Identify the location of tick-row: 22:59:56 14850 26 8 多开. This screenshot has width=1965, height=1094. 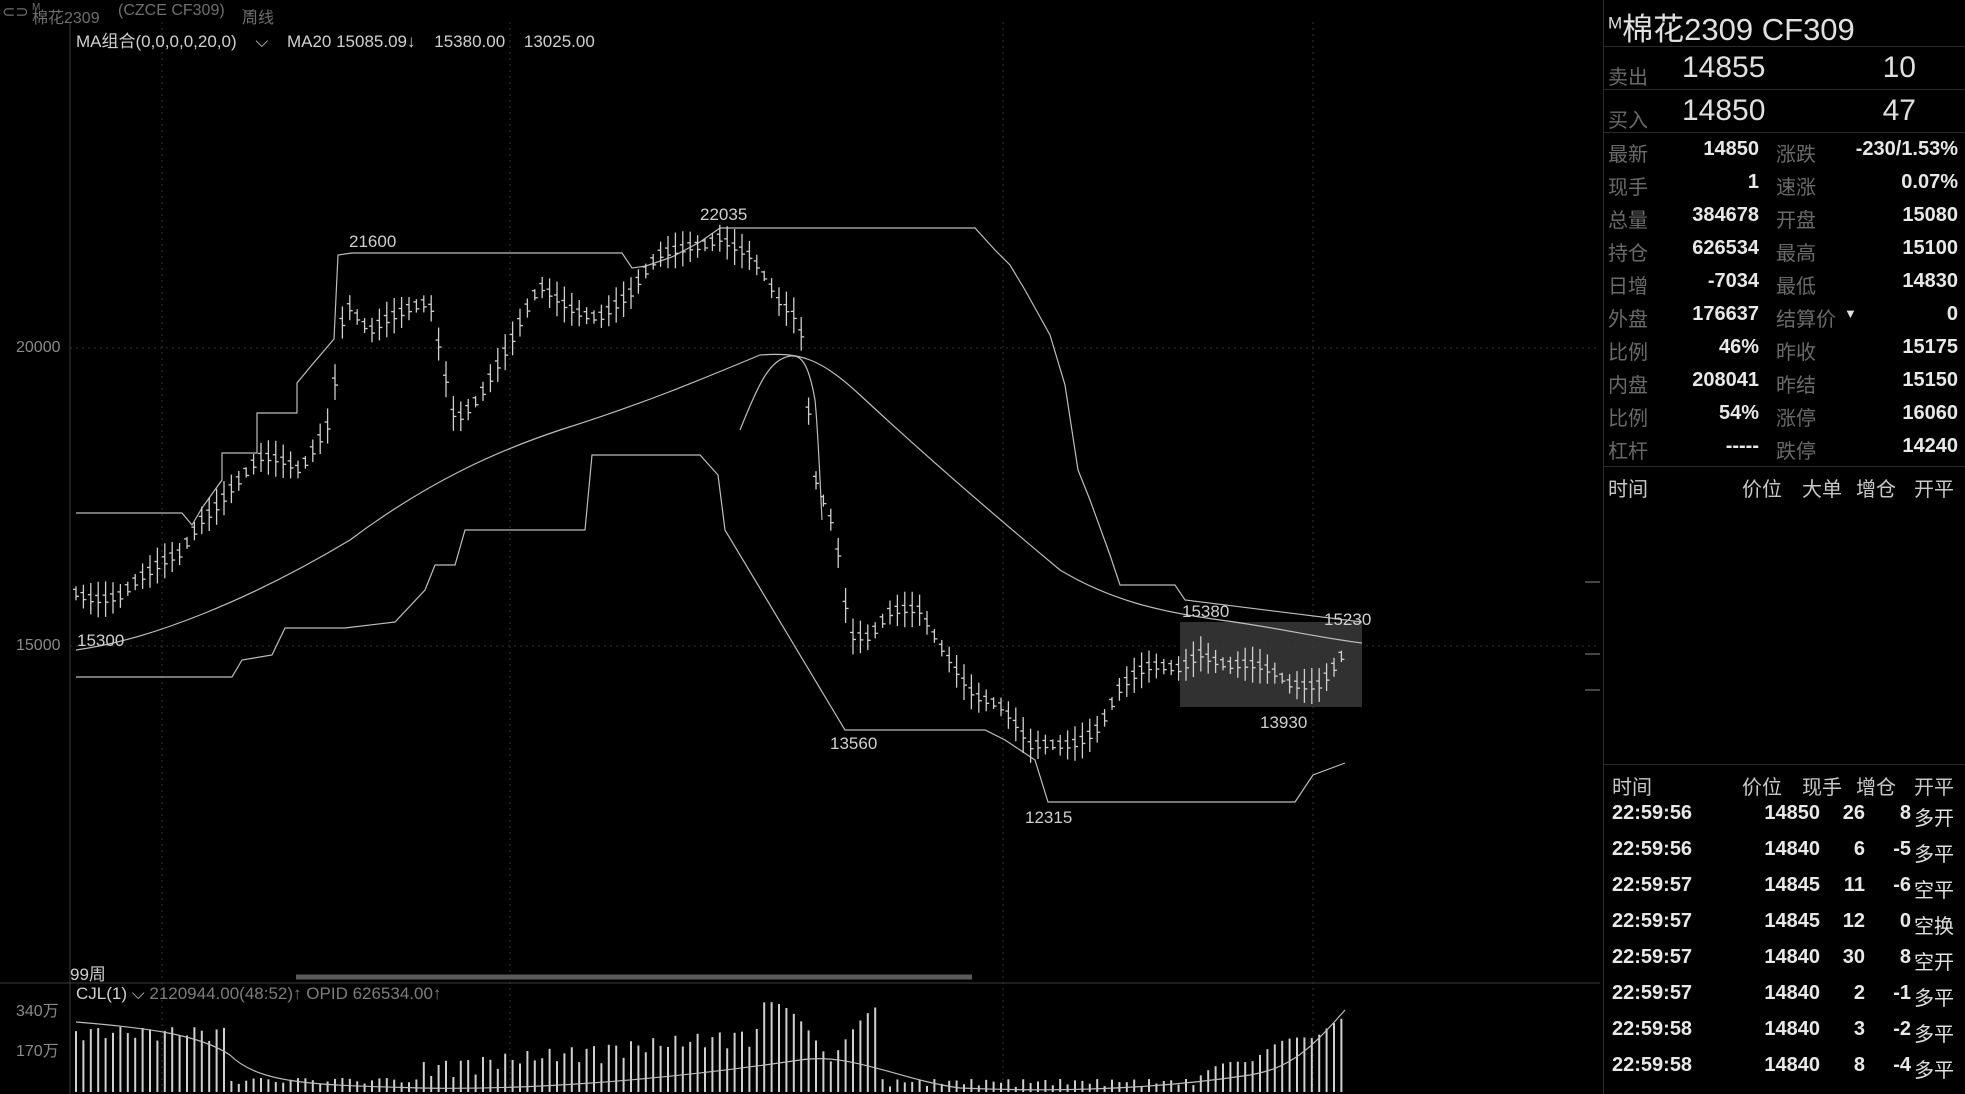
(1784, 814).